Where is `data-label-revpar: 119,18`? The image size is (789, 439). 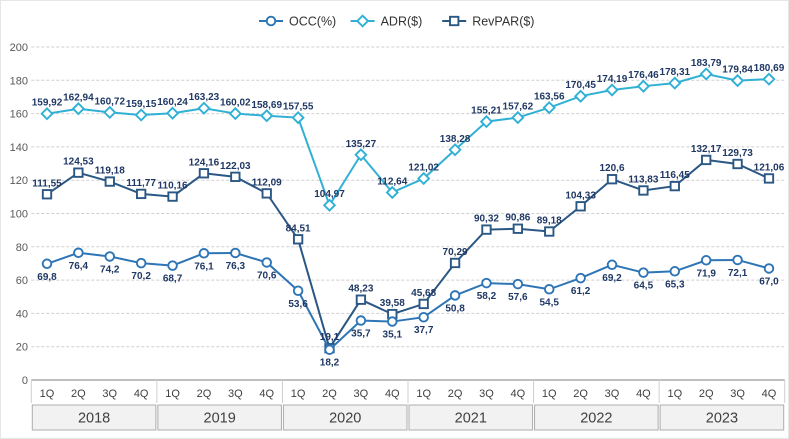
data-label-revpar: 119,18 is located at coordinates (110, 171).